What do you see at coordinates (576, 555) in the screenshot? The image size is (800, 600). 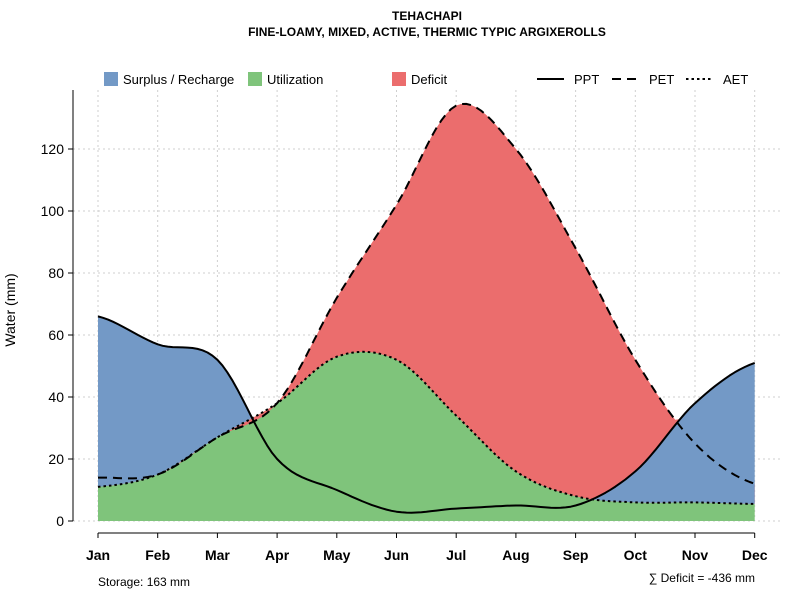 I see `x-tick-label: Sep` at bounding box center [576, 555].